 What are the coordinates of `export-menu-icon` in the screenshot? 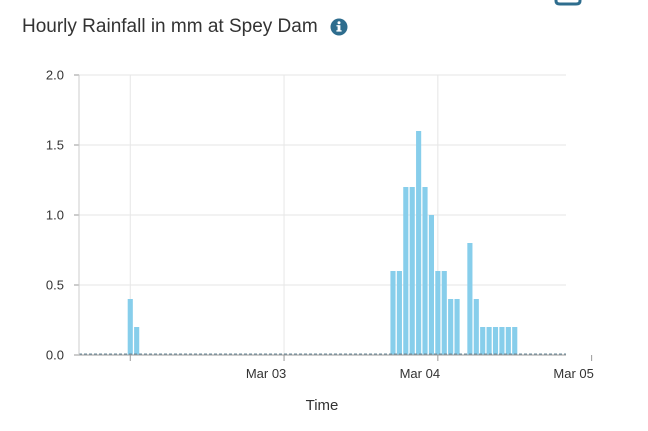 It's located at (572, 3).